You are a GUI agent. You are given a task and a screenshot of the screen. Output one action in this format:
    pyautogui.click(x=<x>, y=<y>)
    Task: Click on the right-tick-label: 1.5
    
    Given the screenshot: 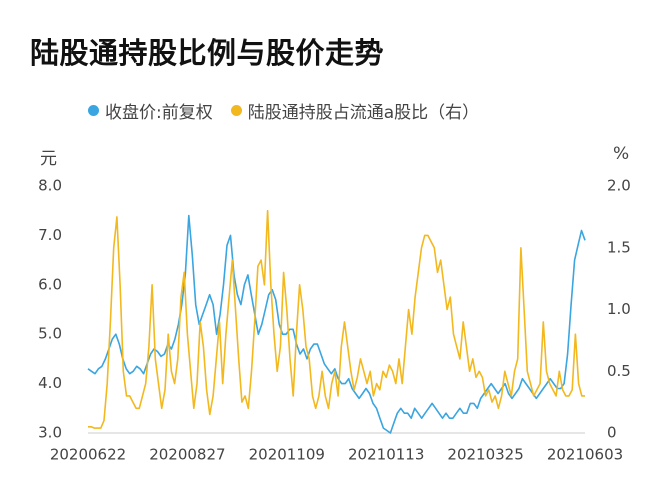 What is the action you would take?
    pyautogui.click(x=619, y=247)
    